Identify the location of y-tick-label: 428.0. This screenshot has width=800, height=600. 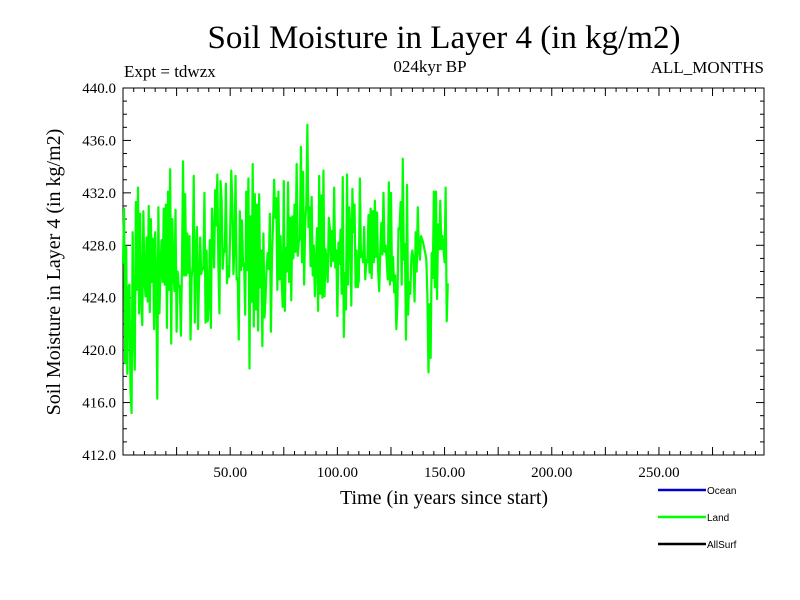
(99, 246).